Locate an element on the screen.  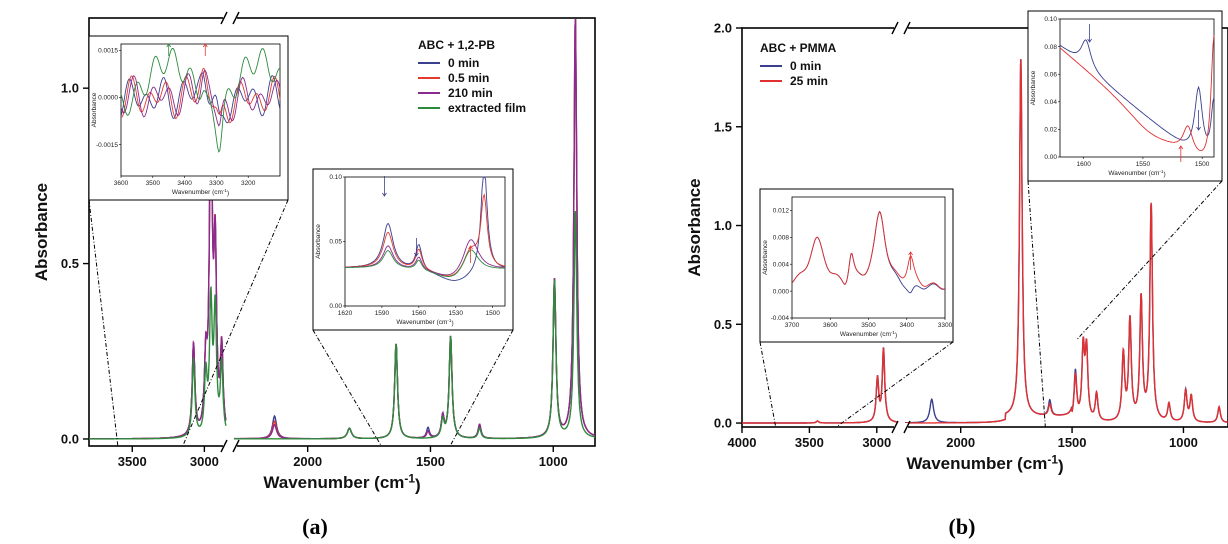
inset-x-tick-label: 3200 is located at coordinates (248, 183).